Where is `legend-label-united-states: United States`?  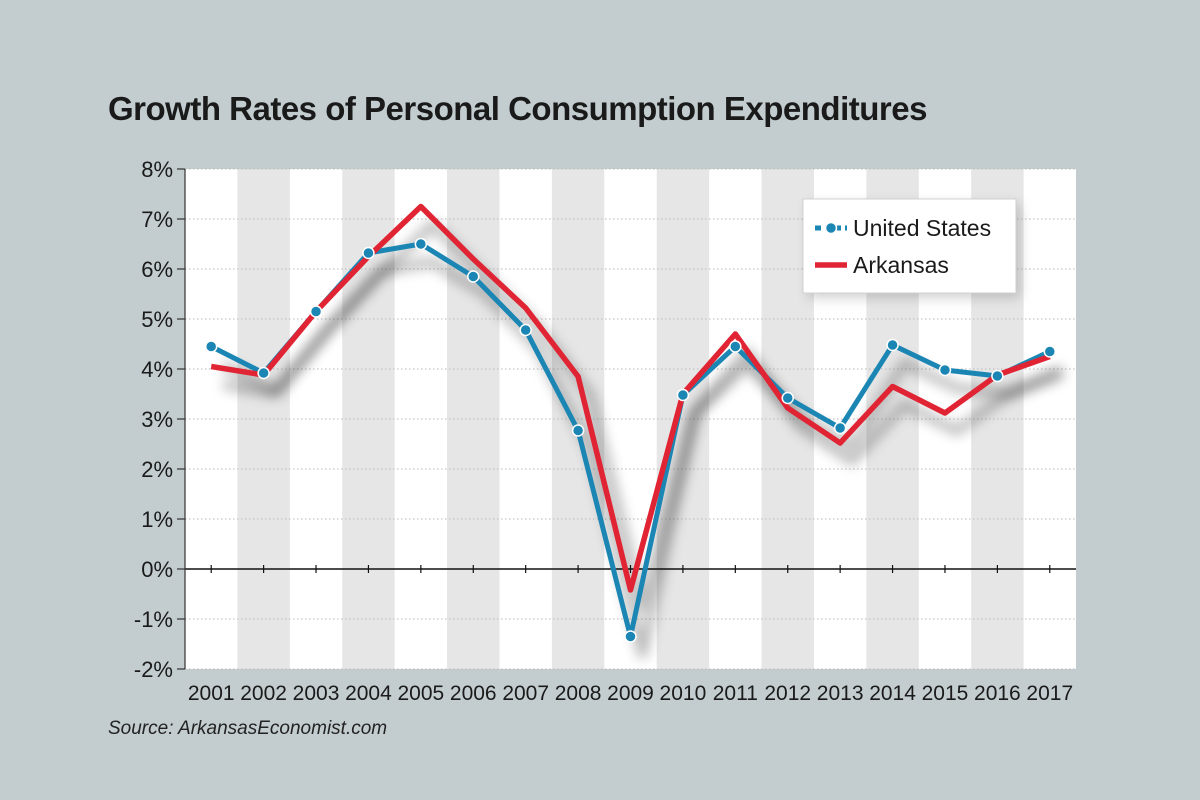
legend-label-united-states: United States is located at coordinates (922, 228).